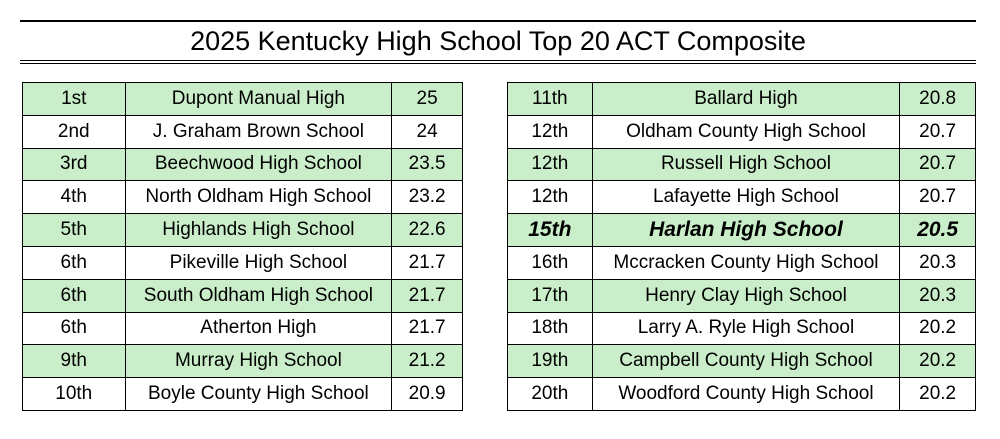 The image size is (1000, 439). I want to click on rank-cell: 18th, so click(550, 328).